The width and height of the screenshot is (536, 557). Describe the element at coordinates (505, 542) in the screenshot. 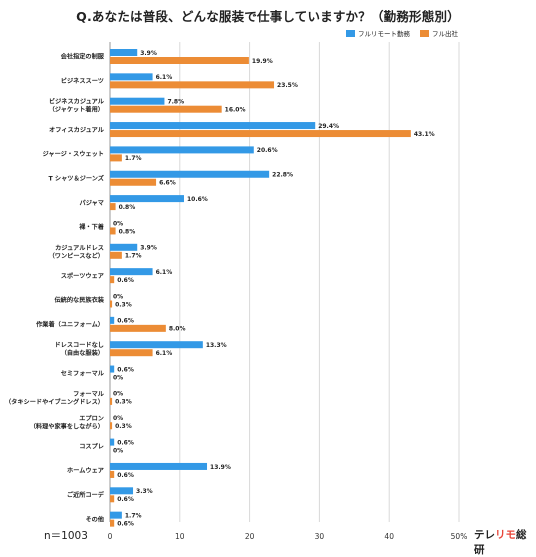

I see `brand-logo: テレリモ総研` at that location.